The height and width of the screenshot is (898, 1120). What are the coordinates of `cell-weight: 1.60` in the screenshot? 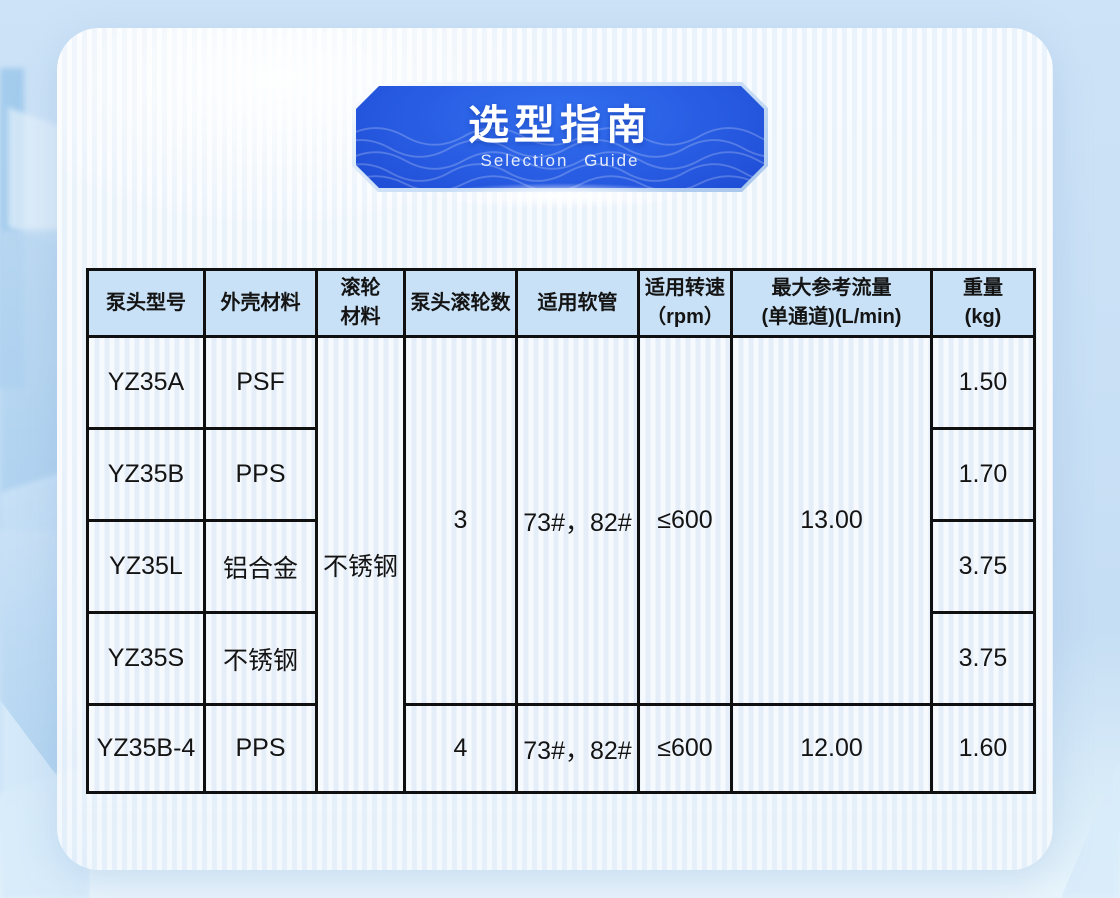 It's located at (983, 748).